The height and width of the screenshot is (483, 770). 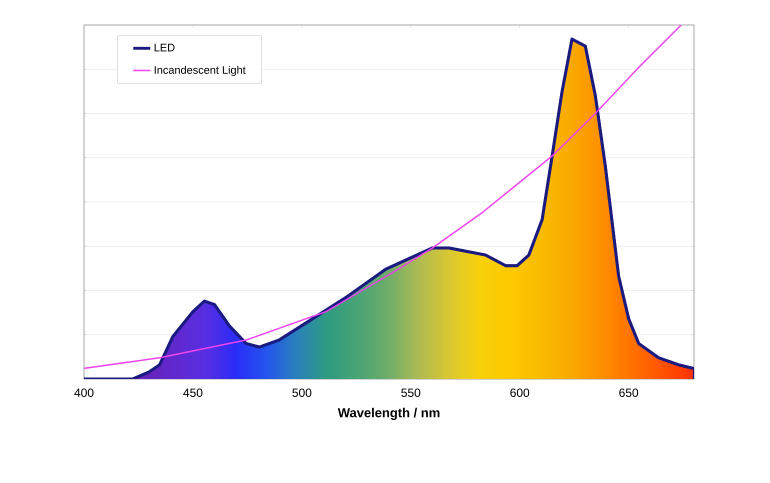 What do you see at coordinates (520, 392) in the screenshot?
I see `x-tick-label: 600` at bounding box center [520, 392].